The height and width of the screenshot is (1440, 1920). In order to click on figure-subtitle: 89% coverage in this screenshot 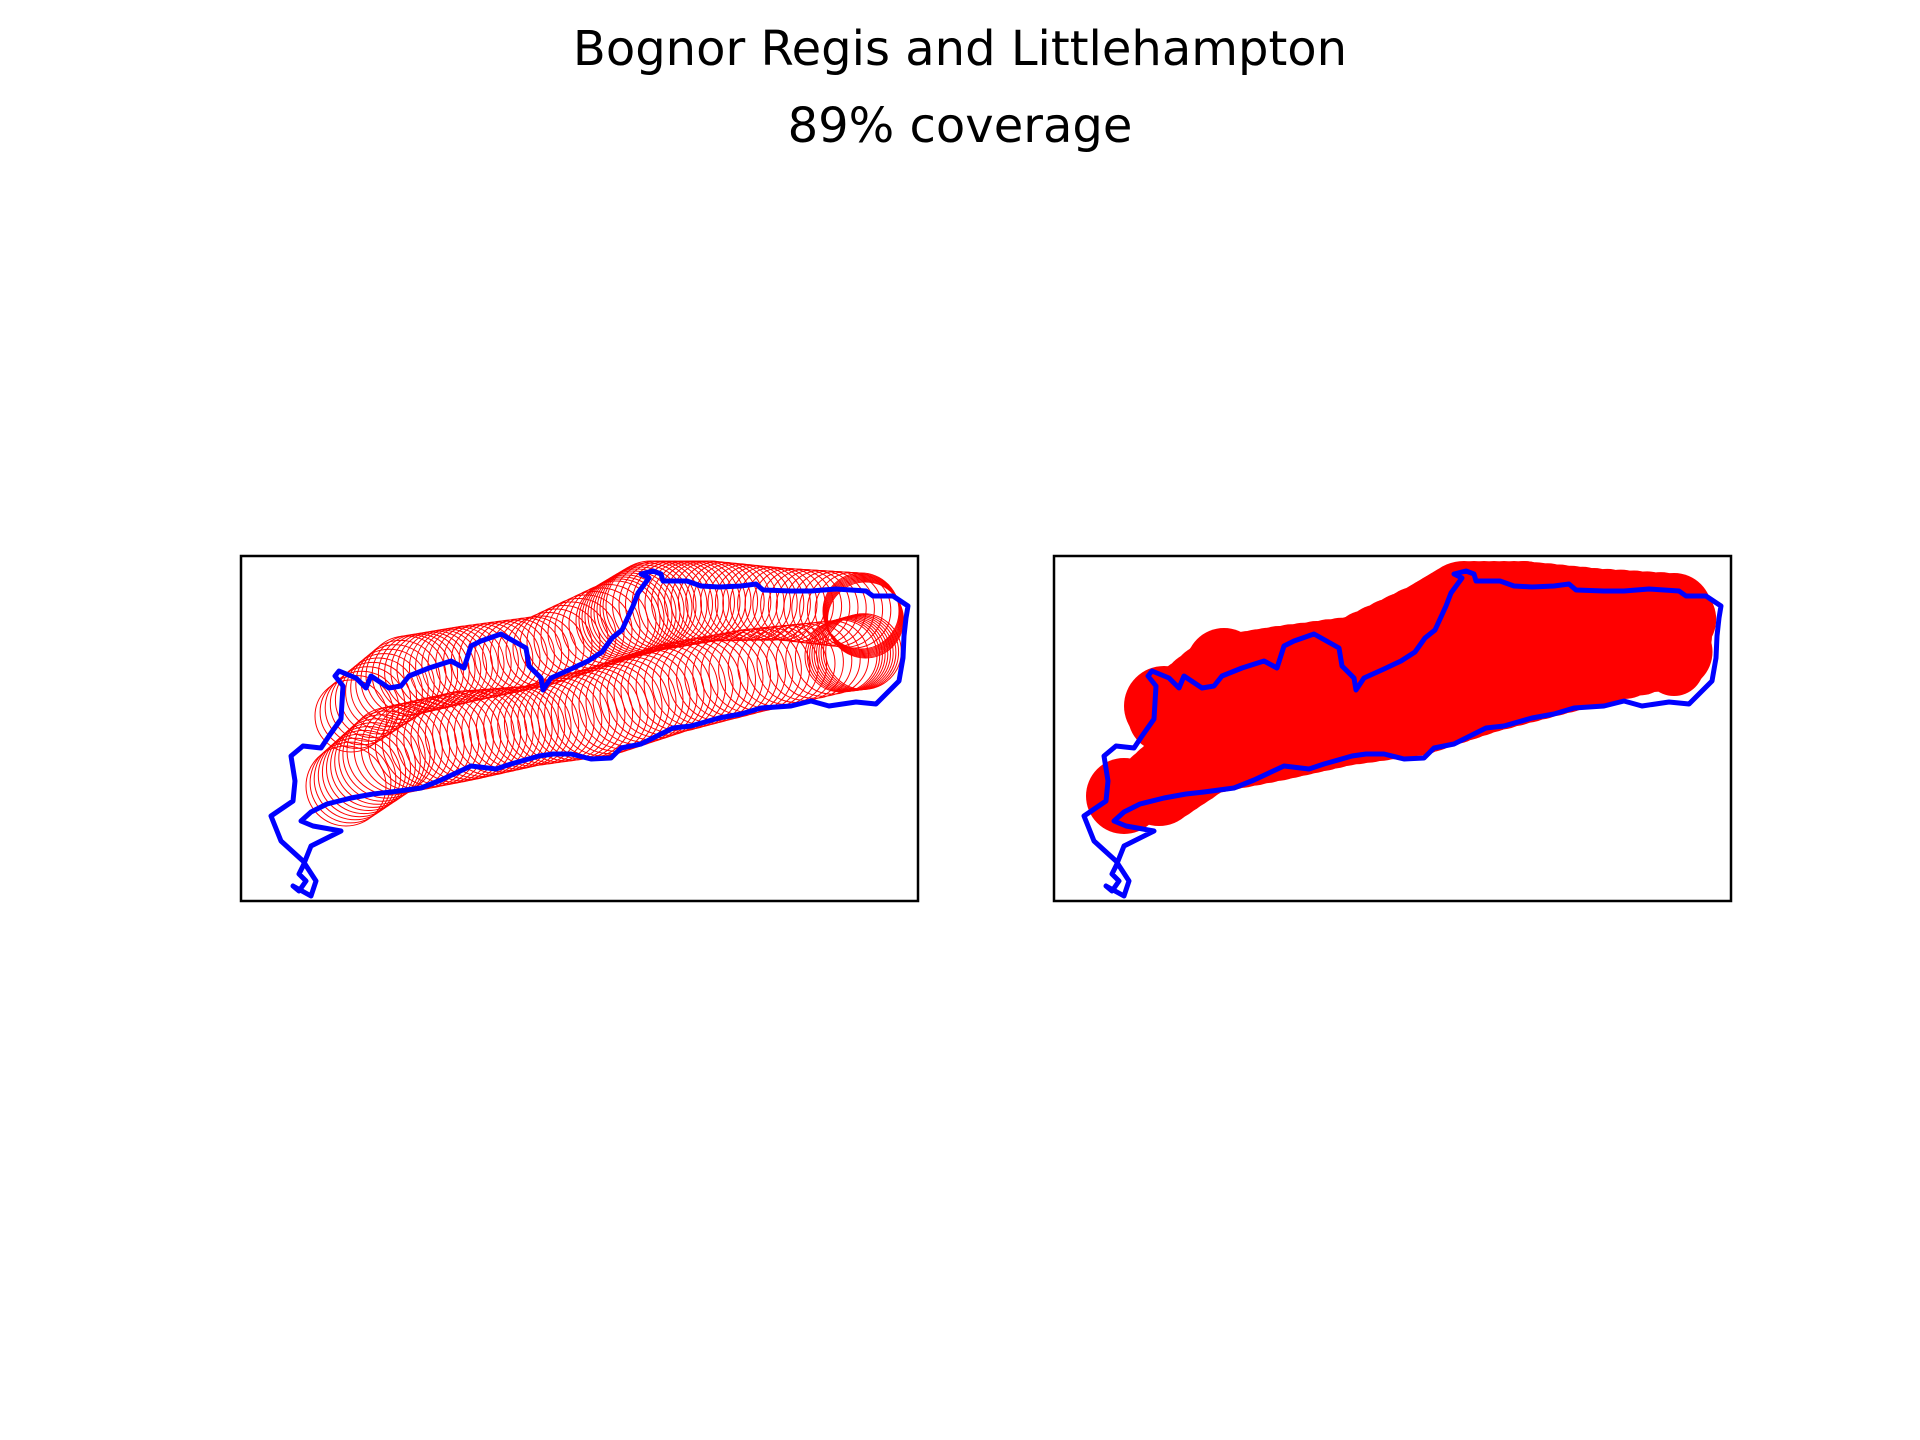, I will do `click(960, 126)`.